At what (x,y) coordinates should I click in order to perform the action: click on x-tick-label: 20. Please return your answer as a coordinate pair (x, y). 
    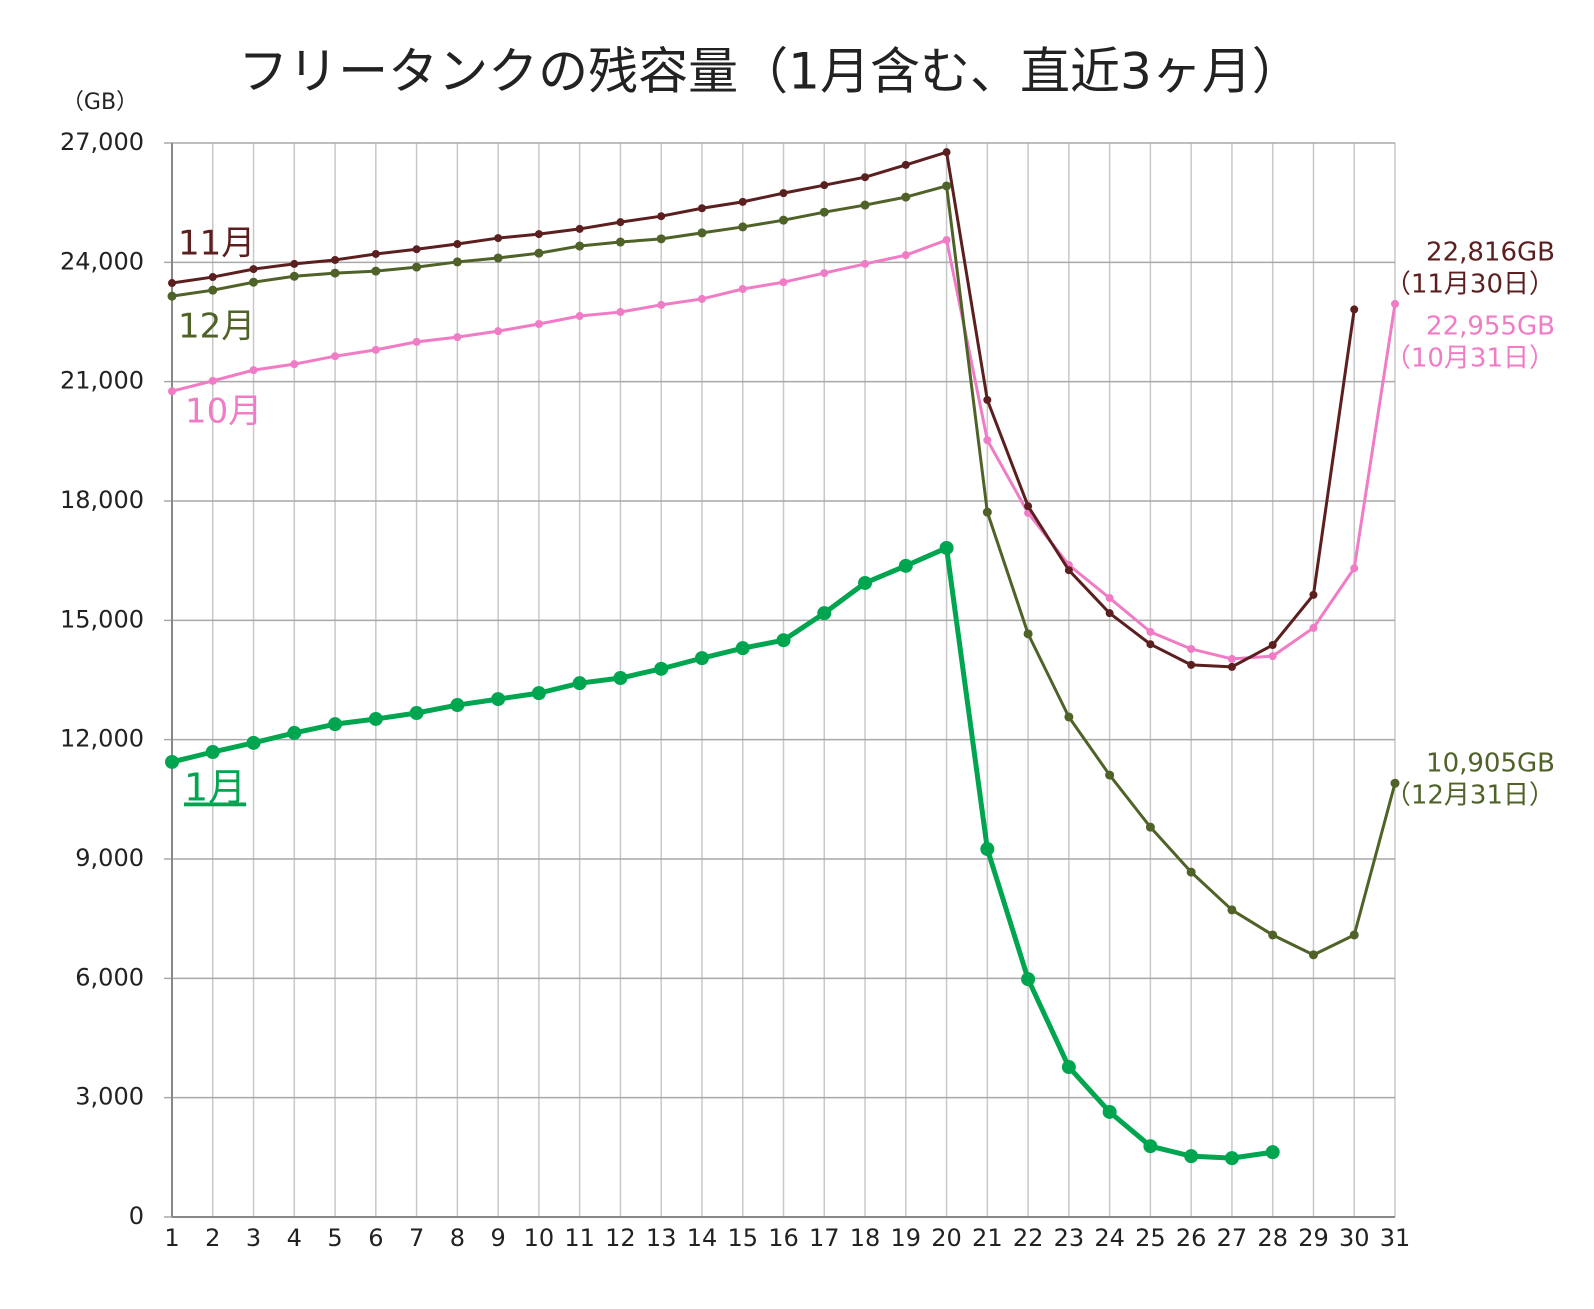
    Looking at the image, I should click on (946, 1238).